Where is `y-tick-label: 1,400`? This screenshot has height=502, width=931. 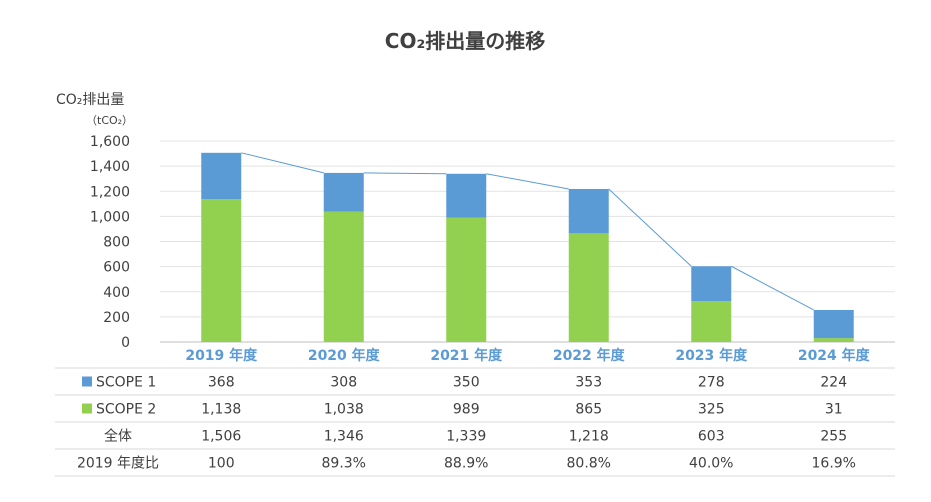
y-tick-label: 1,400 is located at coordinates (110, 167).